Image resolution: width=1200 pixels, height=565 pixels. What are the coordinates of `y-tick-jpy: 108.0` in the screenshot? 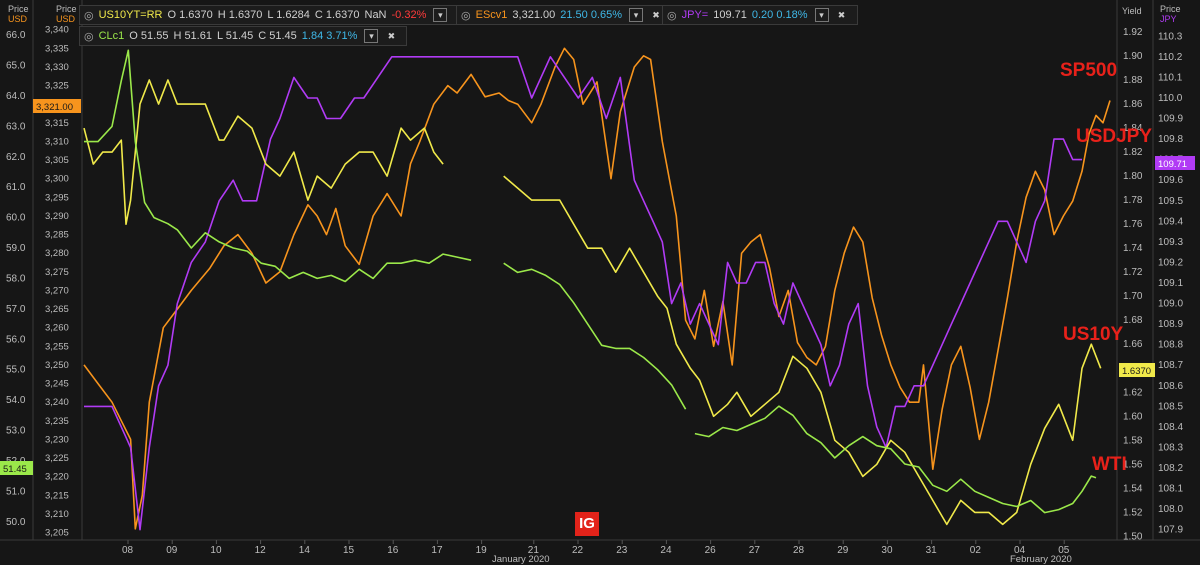 It's located at (1170, 509).